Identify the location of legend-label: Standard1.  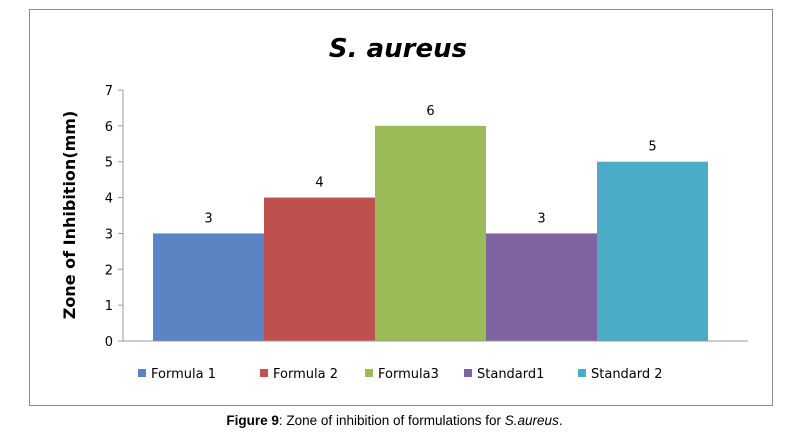
(510, 374).